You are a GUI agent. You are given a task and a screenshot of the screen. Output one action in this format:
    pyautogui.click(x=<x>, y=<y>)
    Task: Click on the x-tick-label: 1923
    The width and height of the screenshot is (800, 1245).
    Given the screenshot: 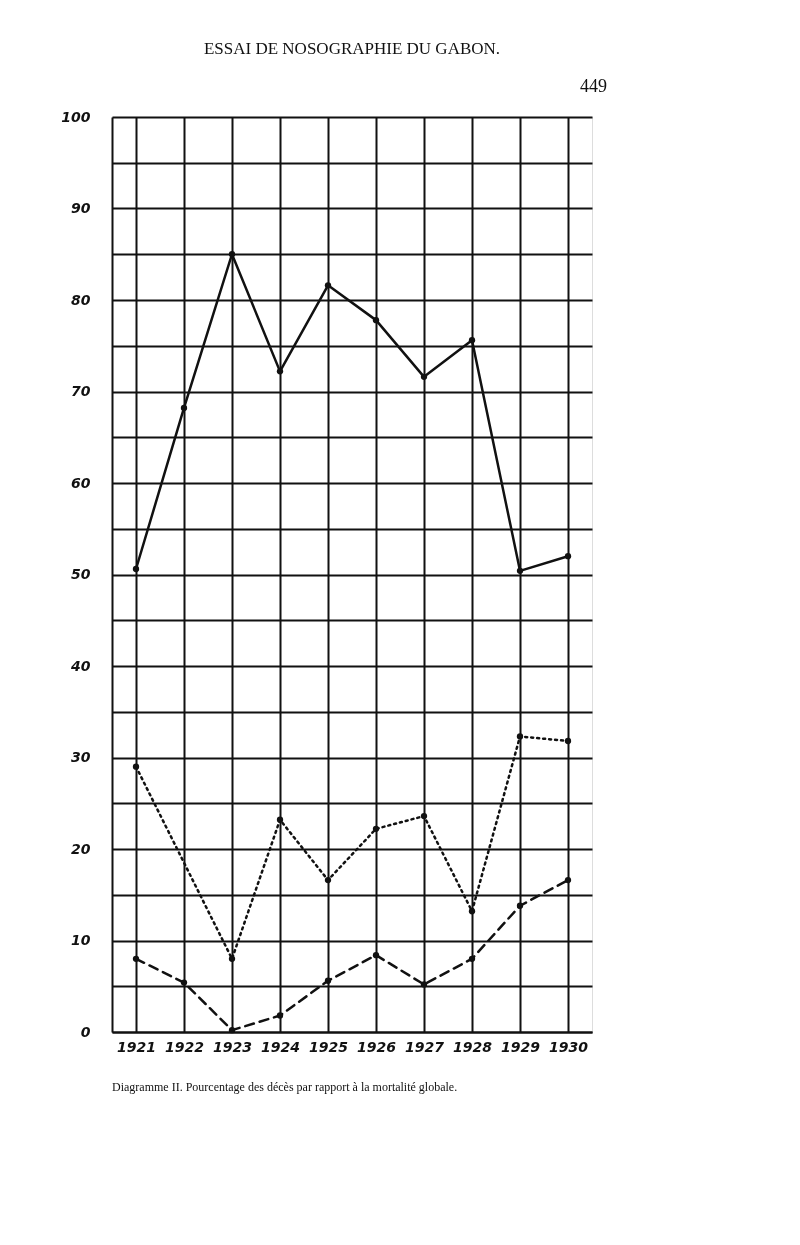 What is the action you would take?
    pyautogui.click(x=232, y=1046)
    